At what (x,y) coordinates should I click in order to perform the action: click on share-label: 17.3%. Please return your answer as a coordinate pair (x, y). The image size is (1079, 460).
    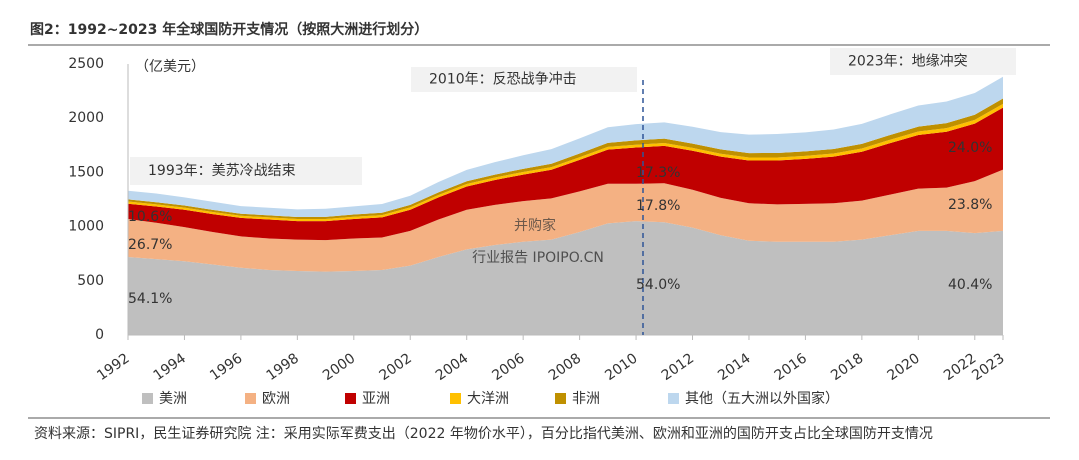
    Looking at the image, I should click on (658, 173).